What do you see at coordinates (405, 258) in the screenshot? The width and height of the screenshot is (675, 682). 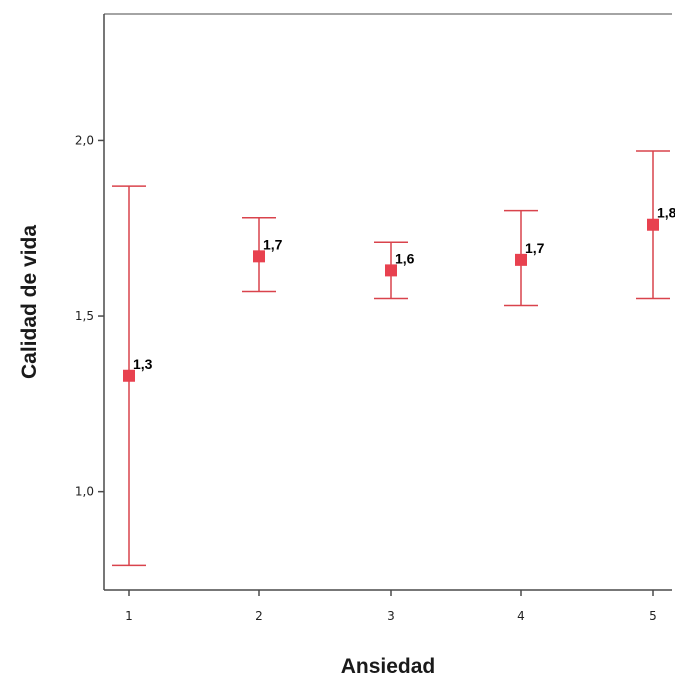 I see `data-label: 1,6` at bounding box center [405, 258].